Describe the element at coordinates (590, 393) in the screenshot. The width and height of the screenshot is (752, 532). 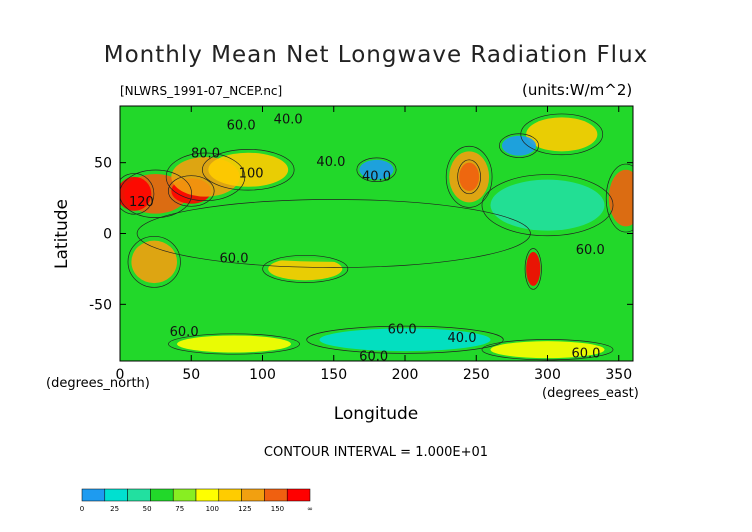
I see `x-axis-unit-label: (degrees_east)` at that location.